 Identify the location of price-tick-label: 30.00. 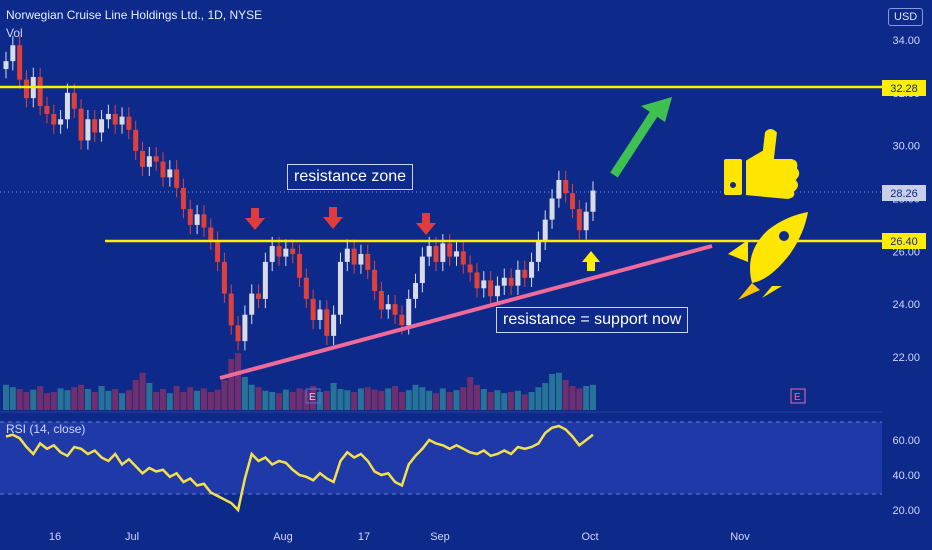
(906, 147).